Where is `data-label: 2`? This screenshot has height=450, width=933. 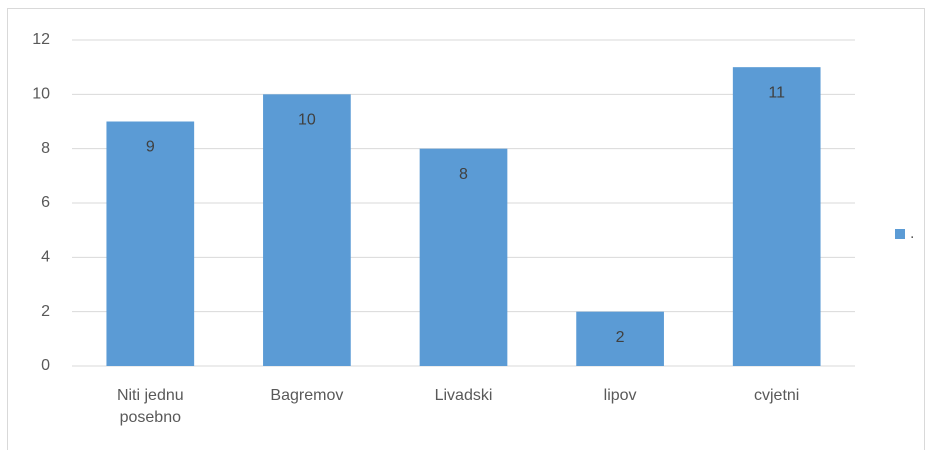 data-label: 2 is located at coordinates (620, 337).